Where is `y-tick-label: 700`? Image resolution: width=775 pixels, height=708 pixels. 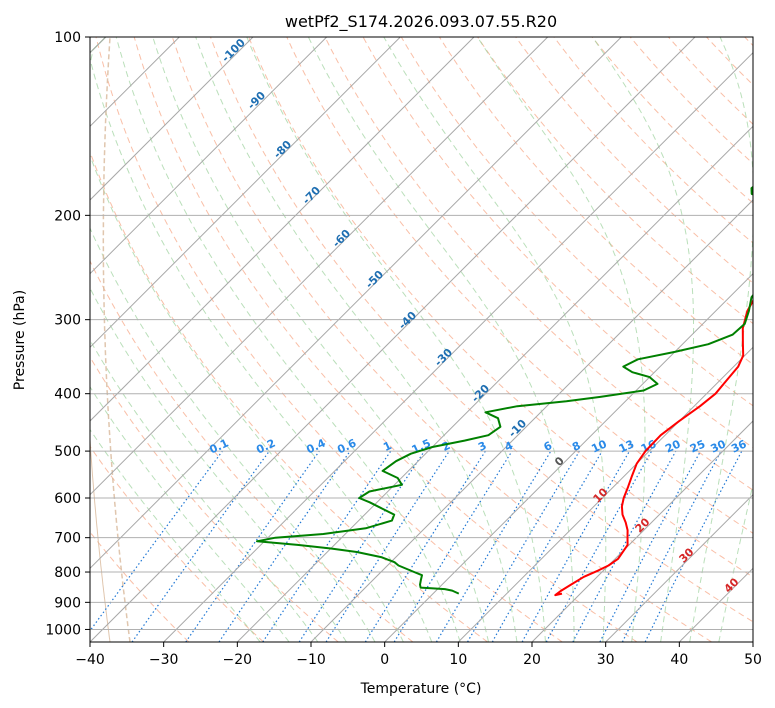 y-tick-label: 700 is located at coordinates (67, 539).